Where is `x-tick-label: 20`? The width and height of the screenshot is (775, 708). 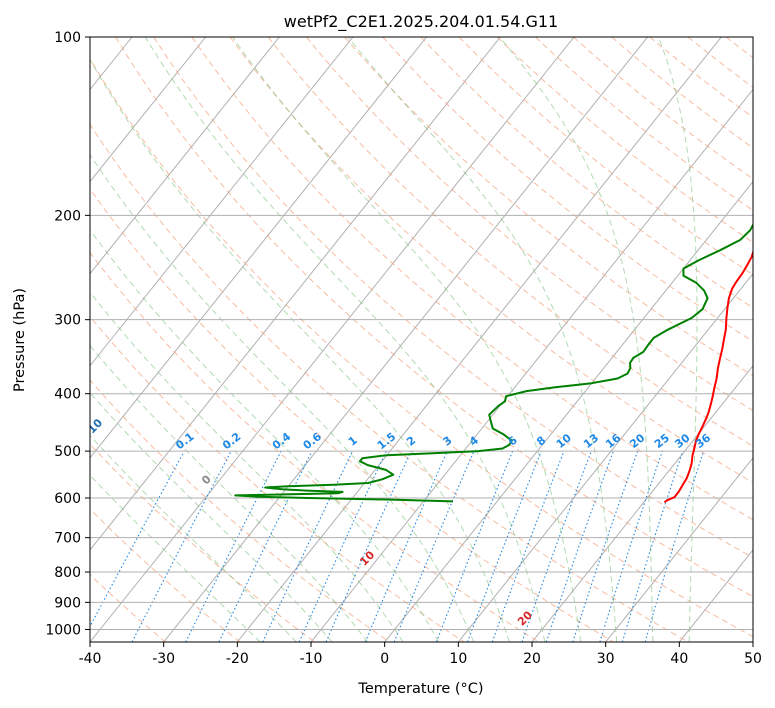
x-tick-label: 20 is located at coordinates (532, 659).